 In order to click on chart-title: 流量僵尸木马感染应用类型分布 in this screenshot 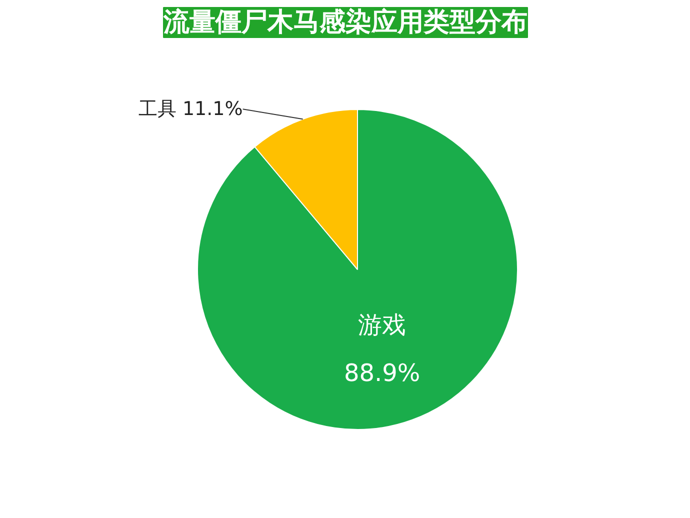, I will do `click(345, 23)`.